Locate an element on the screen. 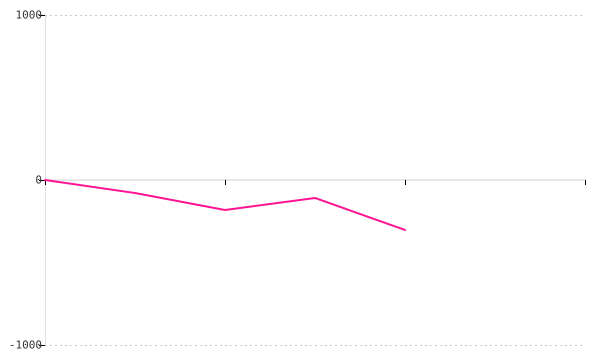 The height and width of the screenshot is (360, 600). y-tick-label: 0 is located at coordinates (38, 180).